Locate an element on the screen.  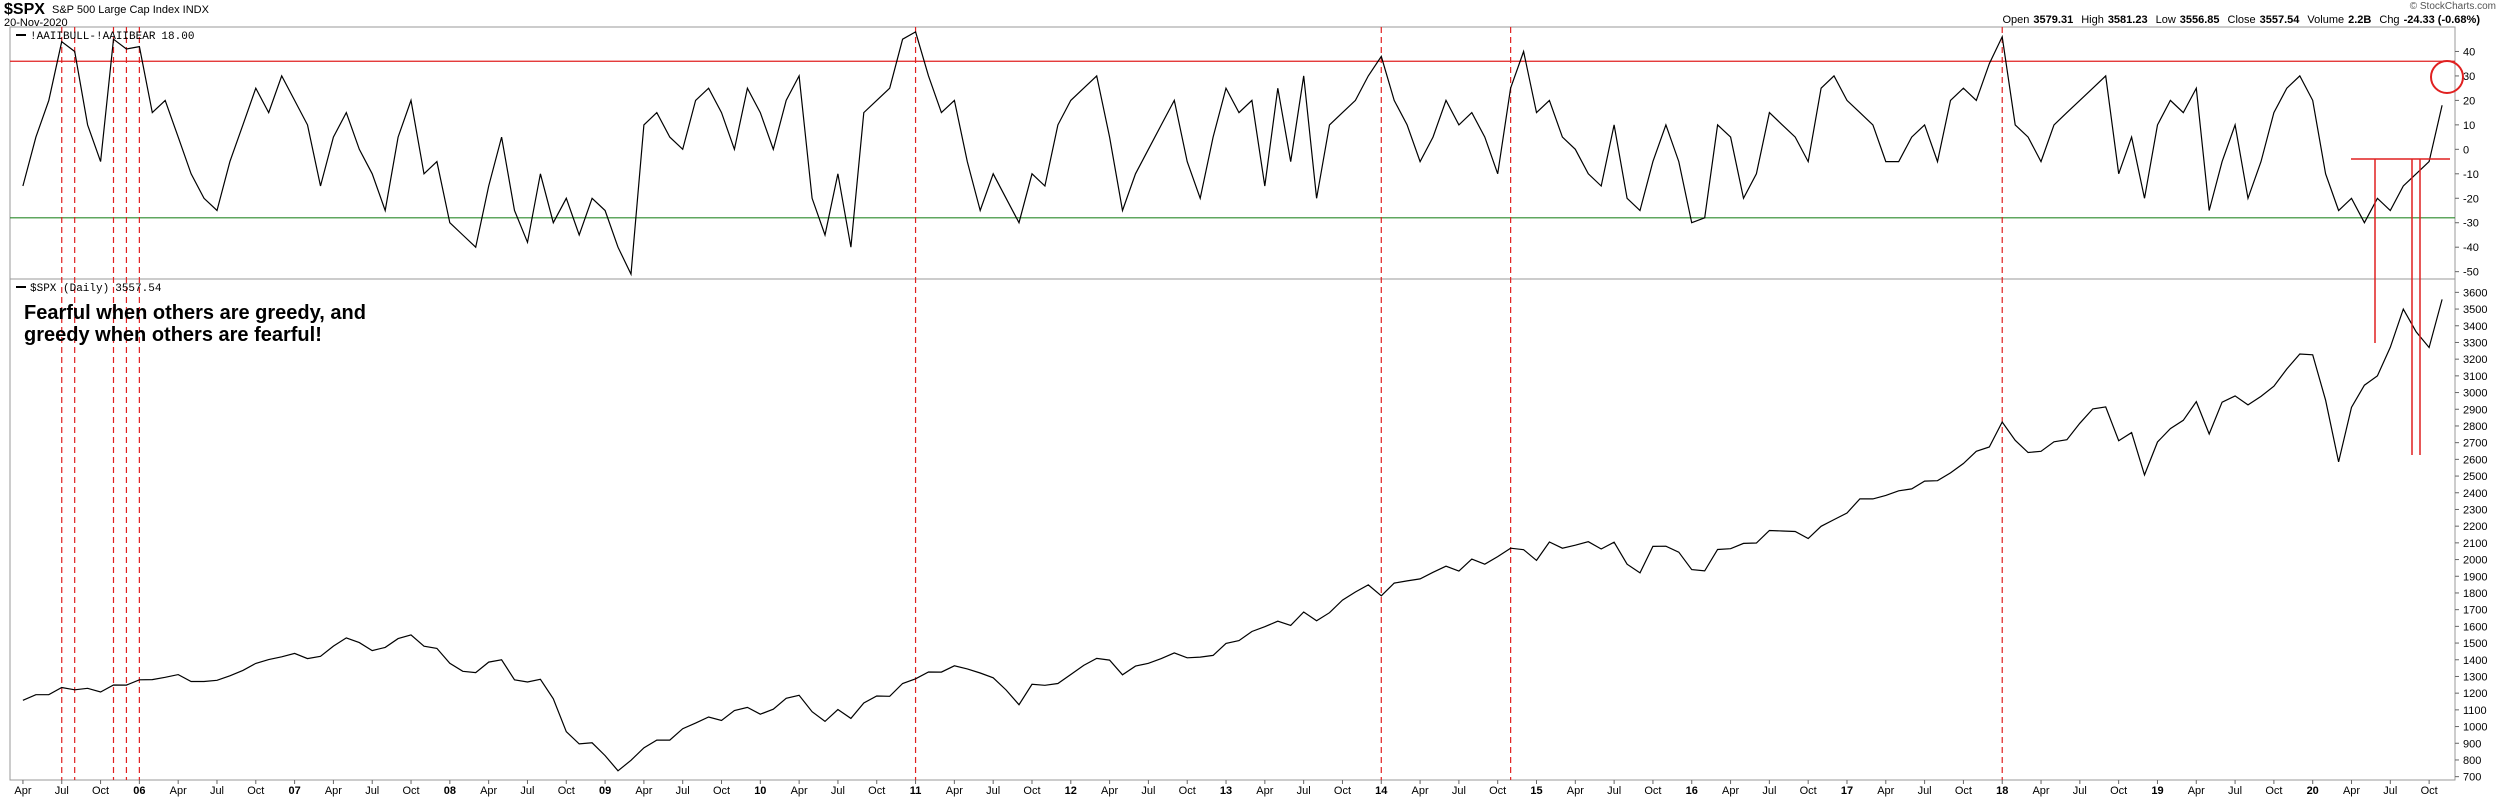
y-tick-label: -40 is located at coordinates (2471, 248).